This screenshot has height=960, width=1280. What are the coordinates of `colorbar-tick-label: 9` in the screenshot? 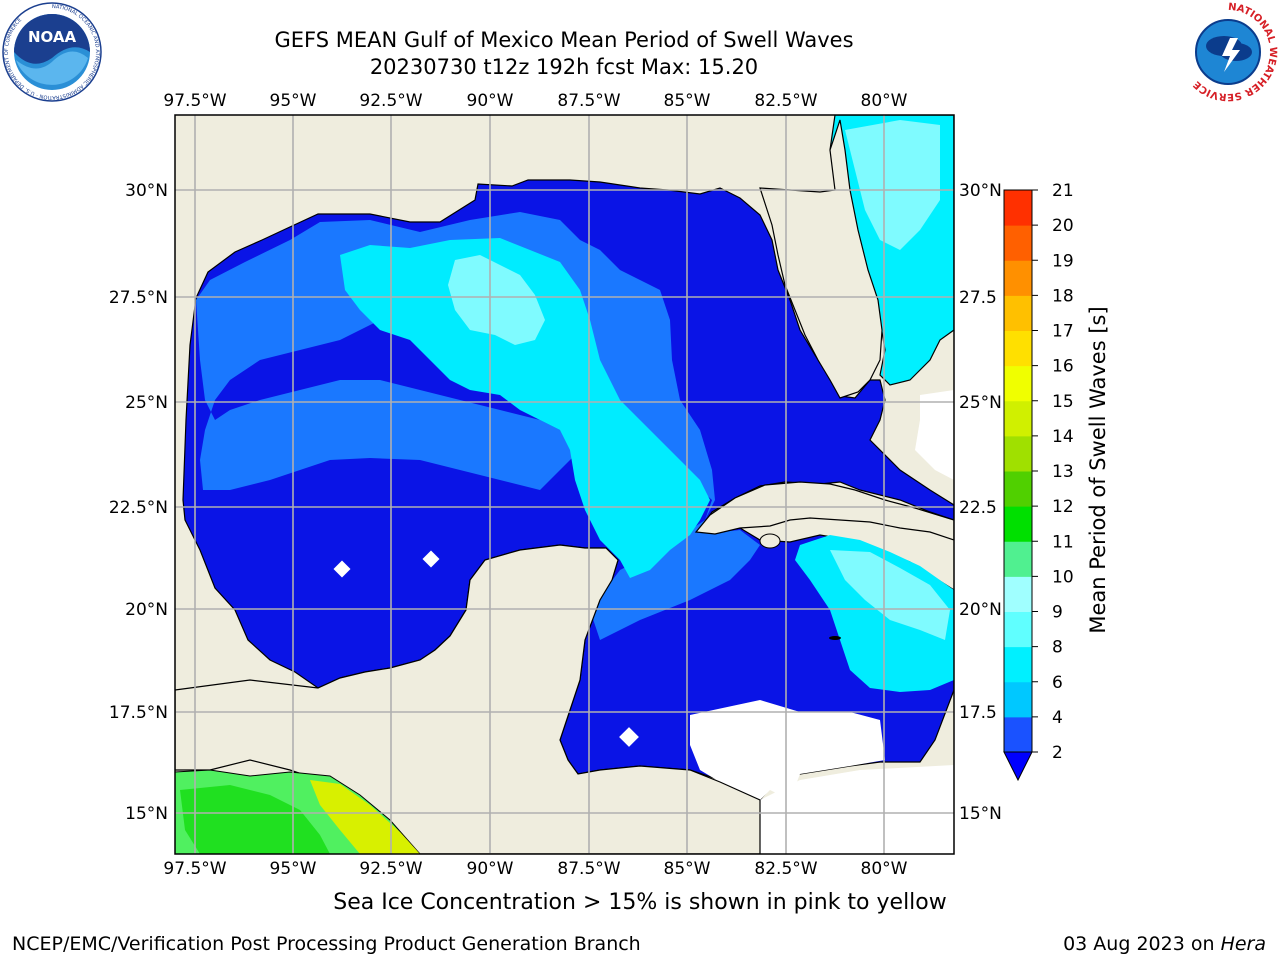 It's located at (1057, 613).